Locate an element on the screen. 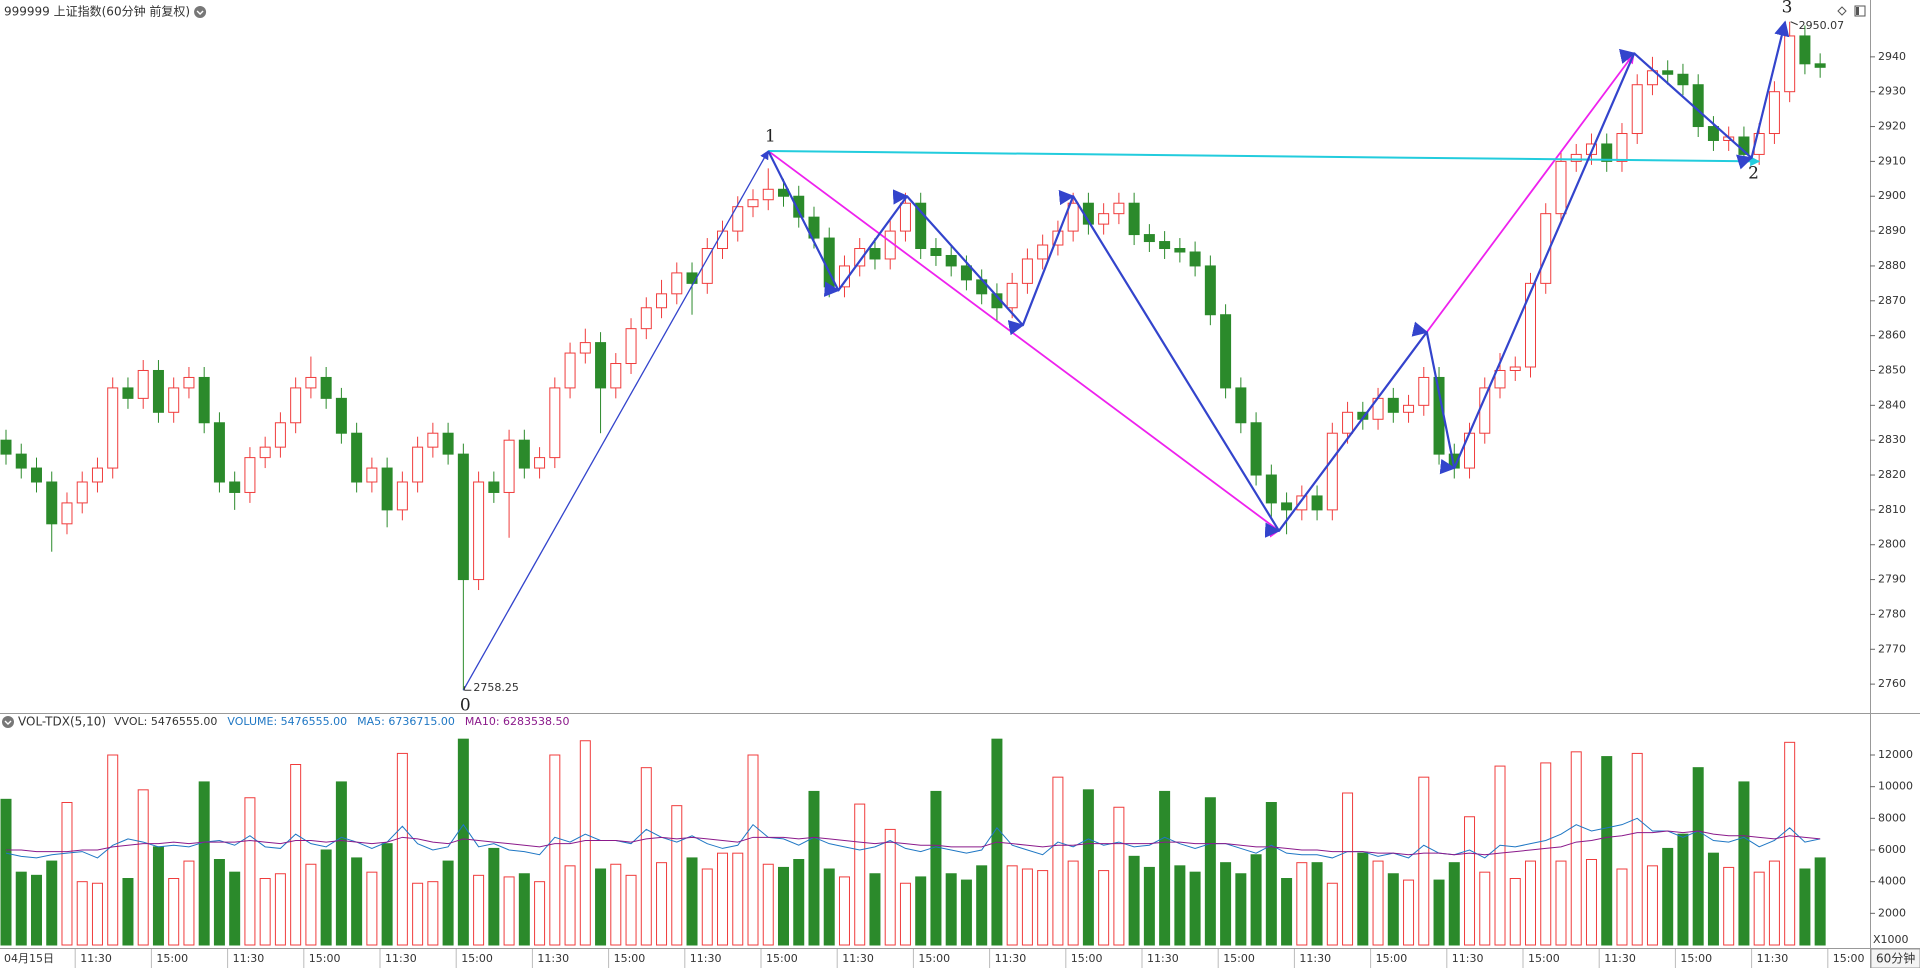 The image size is (1920, 968). y-tick-label: 2880 is located at coordinates (1892, 265).